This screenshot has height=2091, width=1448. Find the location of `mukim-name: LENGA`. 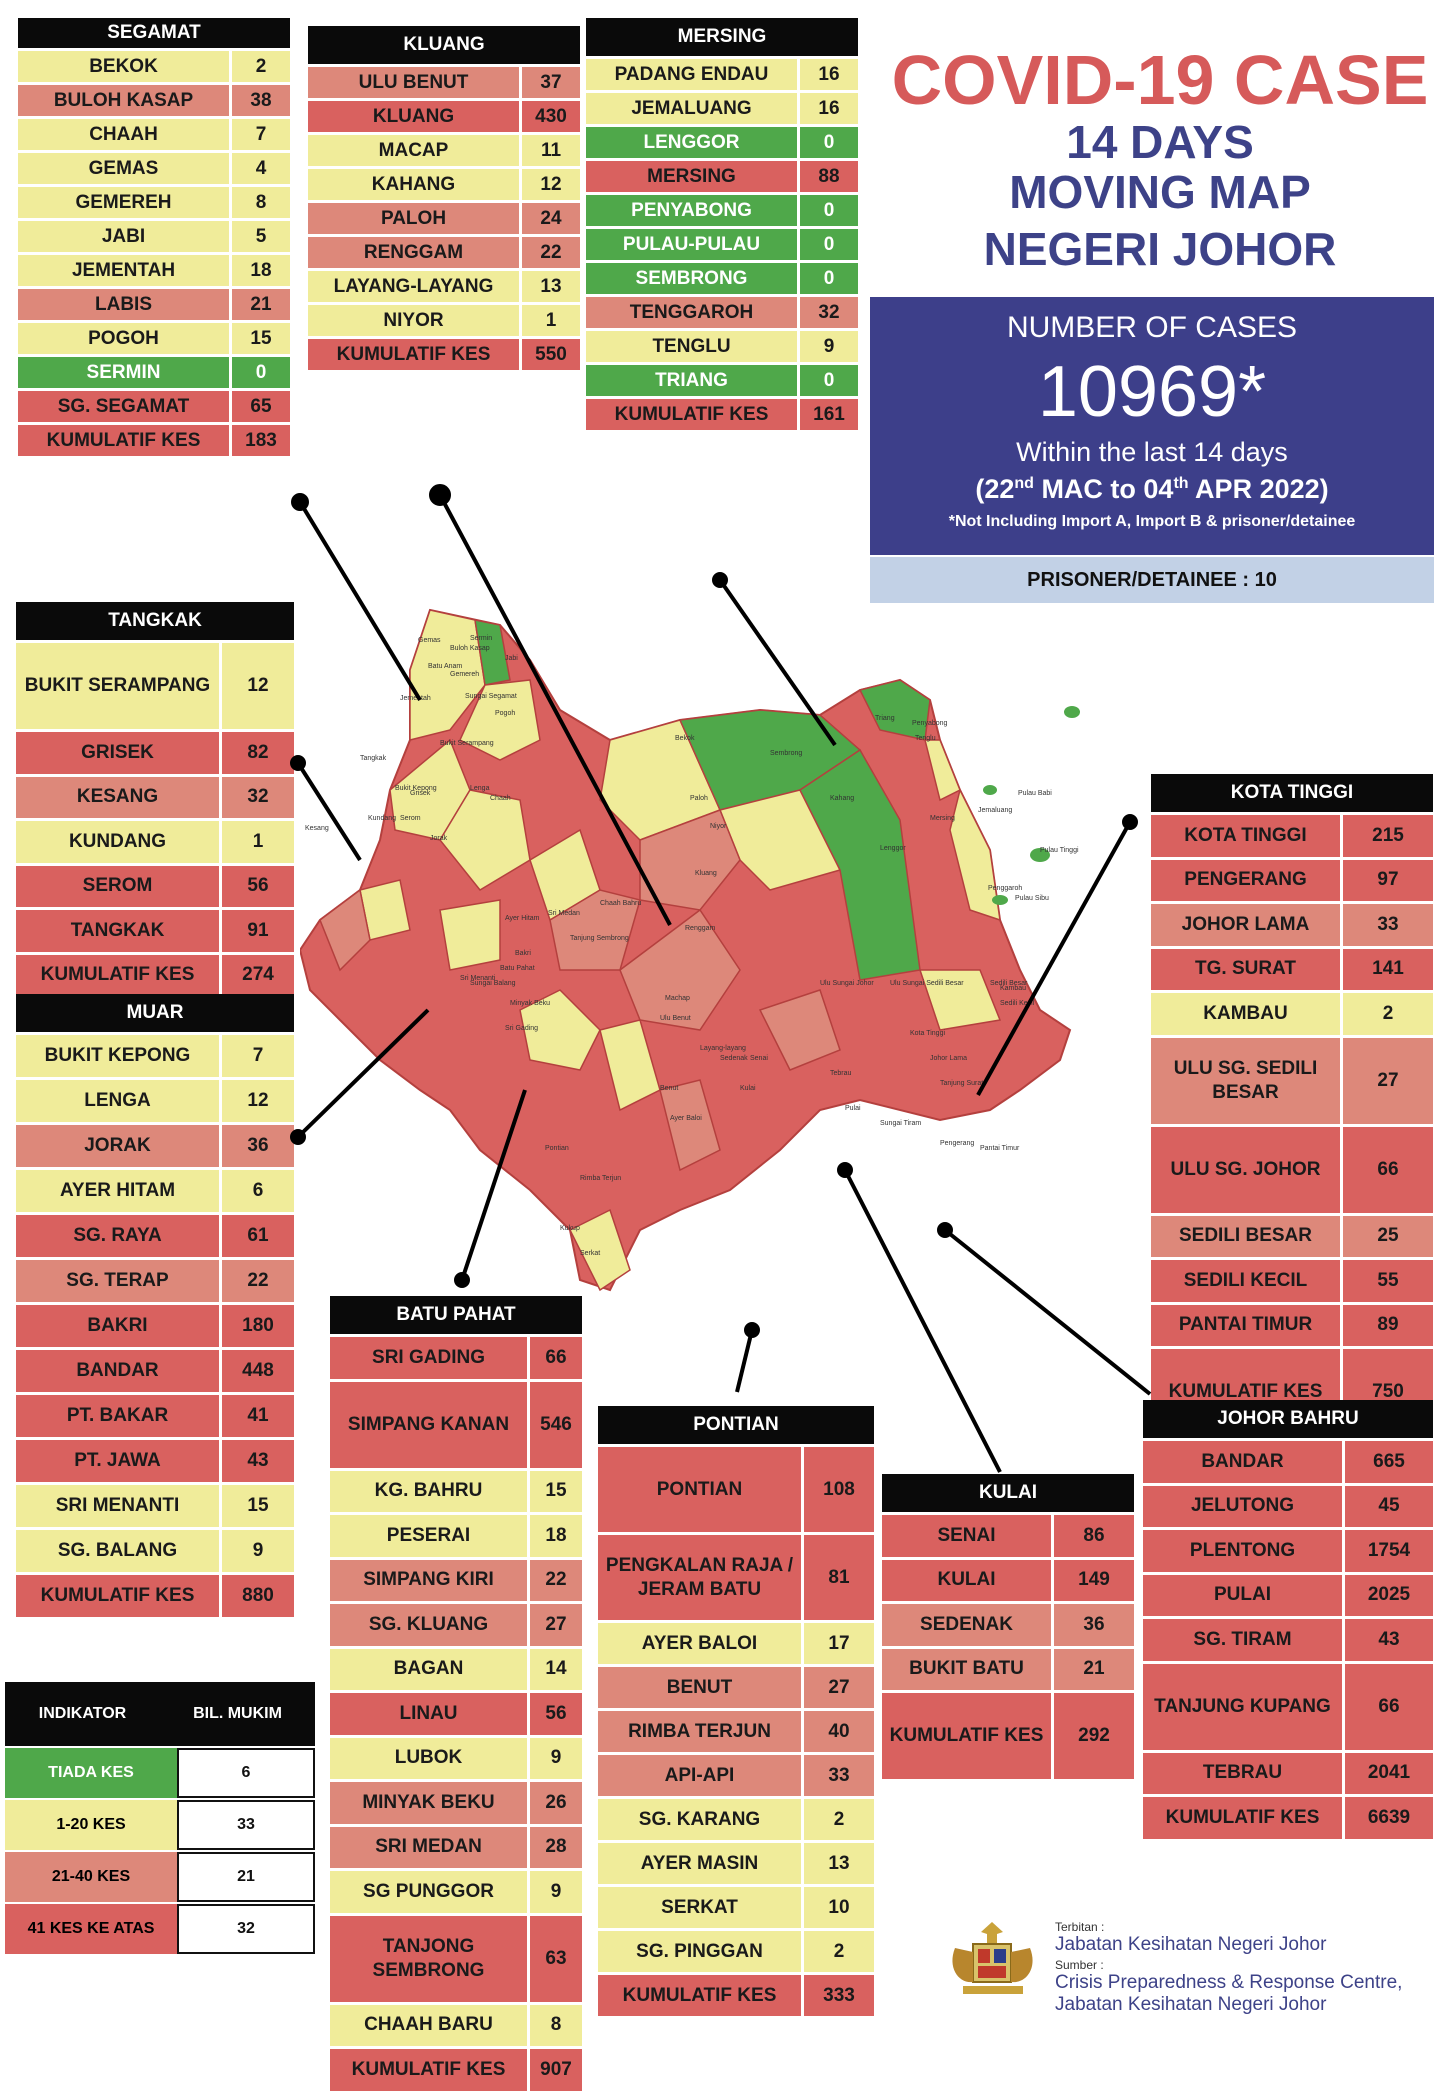

mukim-name: LENGA is located at coordinates (117, 1101).